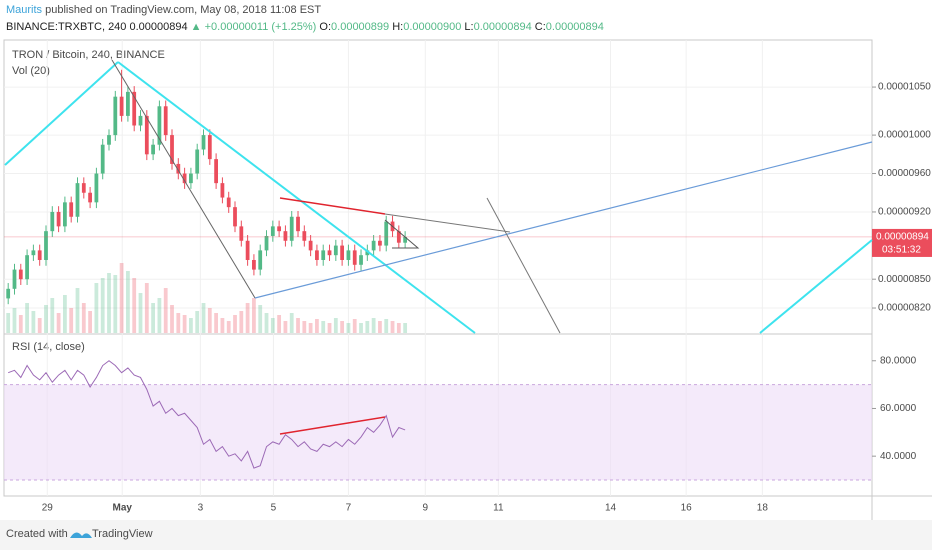 The height and width of the screenshot is (550, 932). I want to click on change: ▲ +0.00000011 (+1.25%), so click(254, 27).